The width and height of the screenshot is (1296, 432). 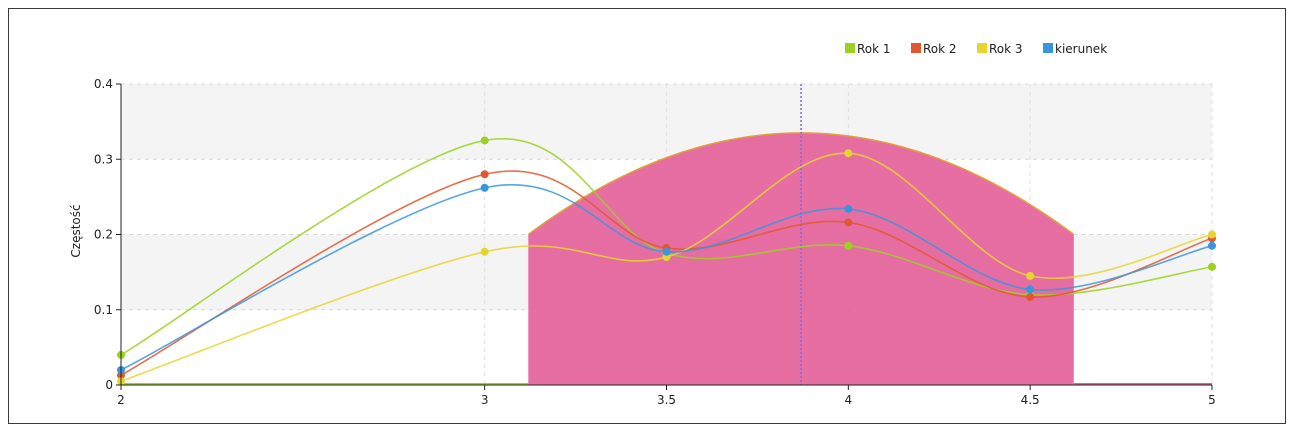 What do you see at coordinates (849, 400) in the screenshot?
I see `x-tick-label: 4` at bounding box center [849, 400].